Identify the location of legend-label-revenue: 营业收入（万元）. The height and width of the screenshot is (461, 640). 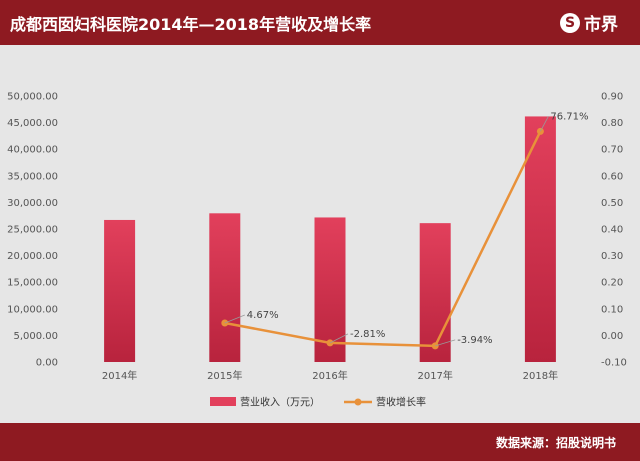
(280, 402).